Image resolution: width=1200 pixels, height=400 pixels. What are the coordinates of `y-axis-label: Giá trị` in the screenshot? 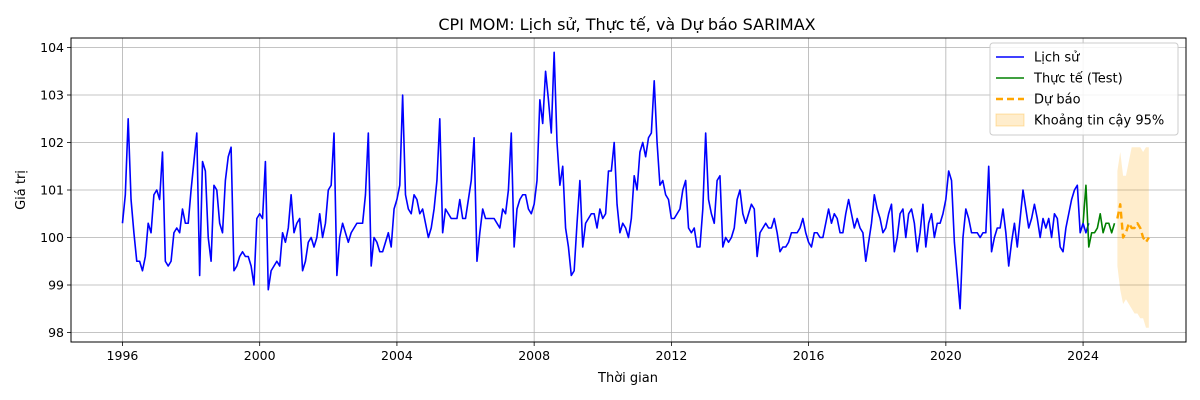 It's located at (21, 190).